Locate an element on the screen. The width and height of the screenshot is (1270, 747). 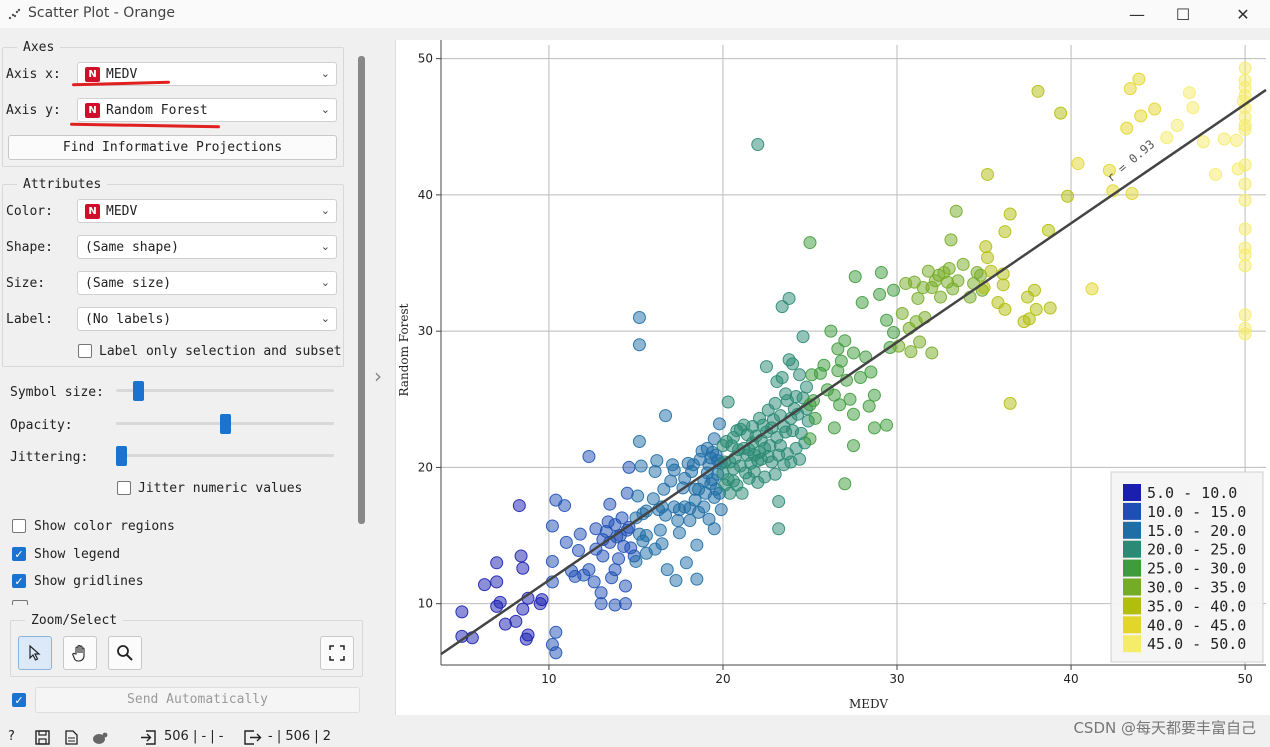
size-value: (Same size) is located at coordinates (128, 283).